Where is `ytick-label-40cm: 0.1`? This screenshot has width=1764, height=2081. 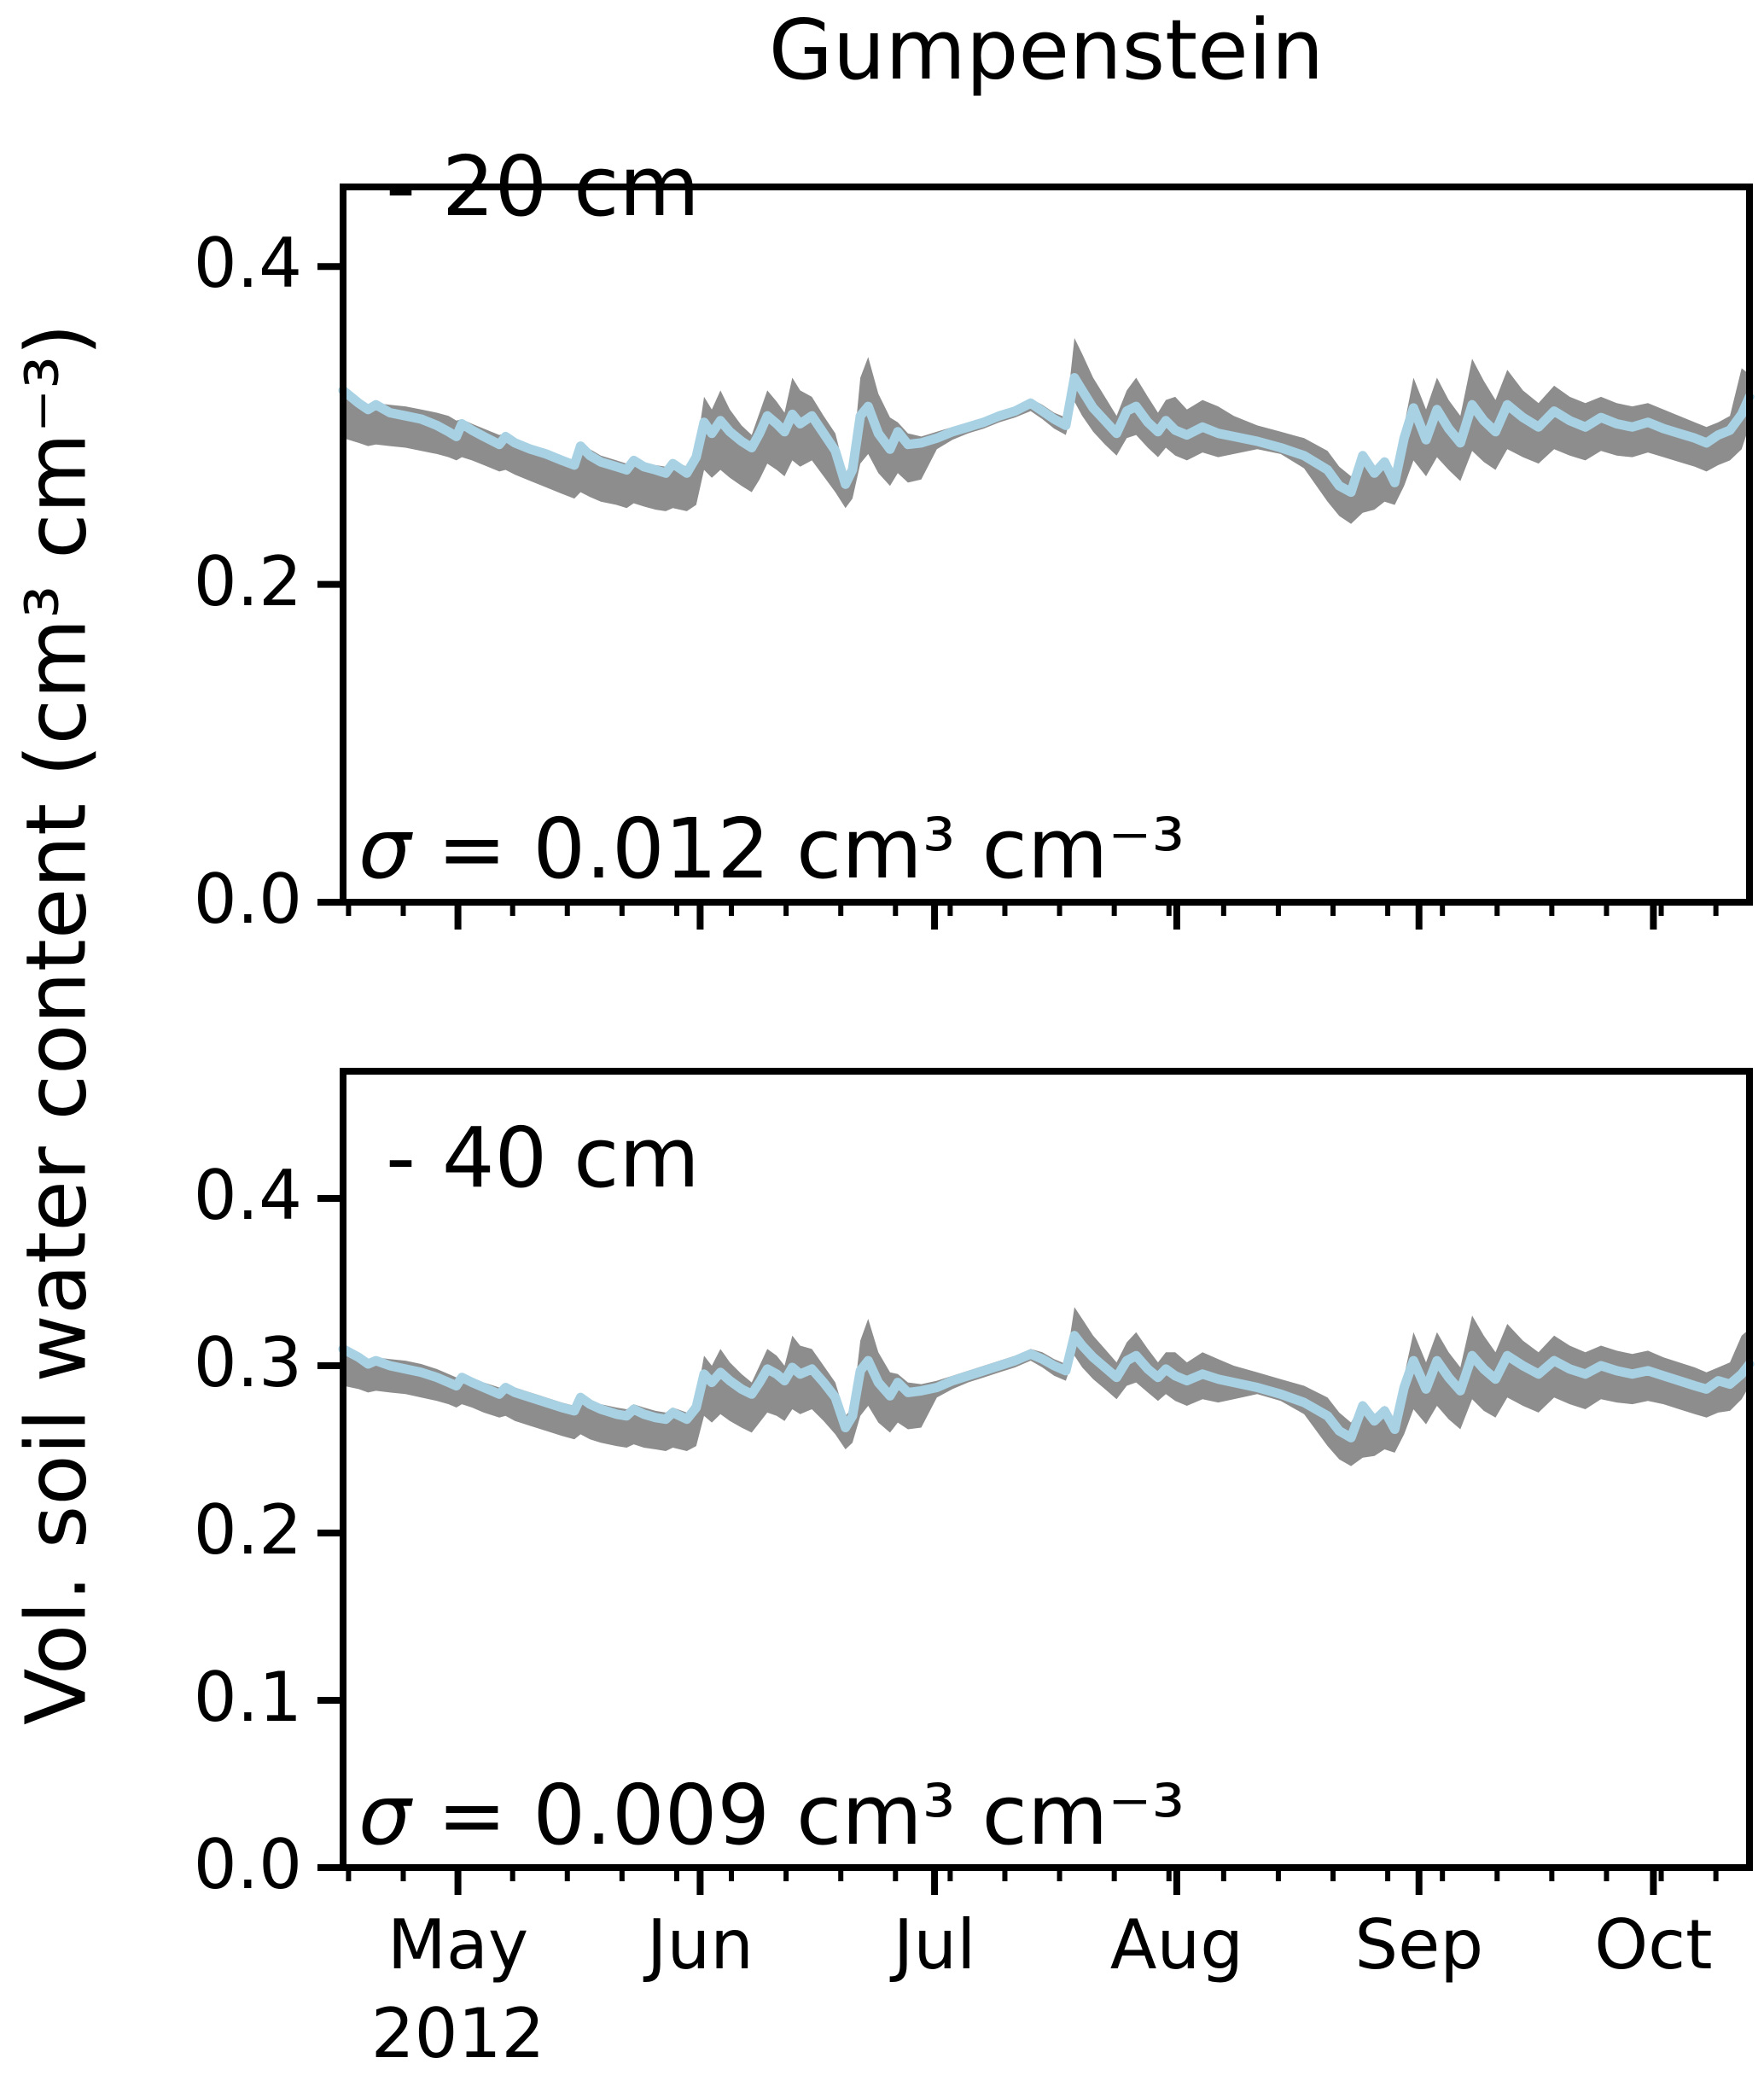 ytick-label-40cm: 0.1 is located at coordinates (248, 1697).